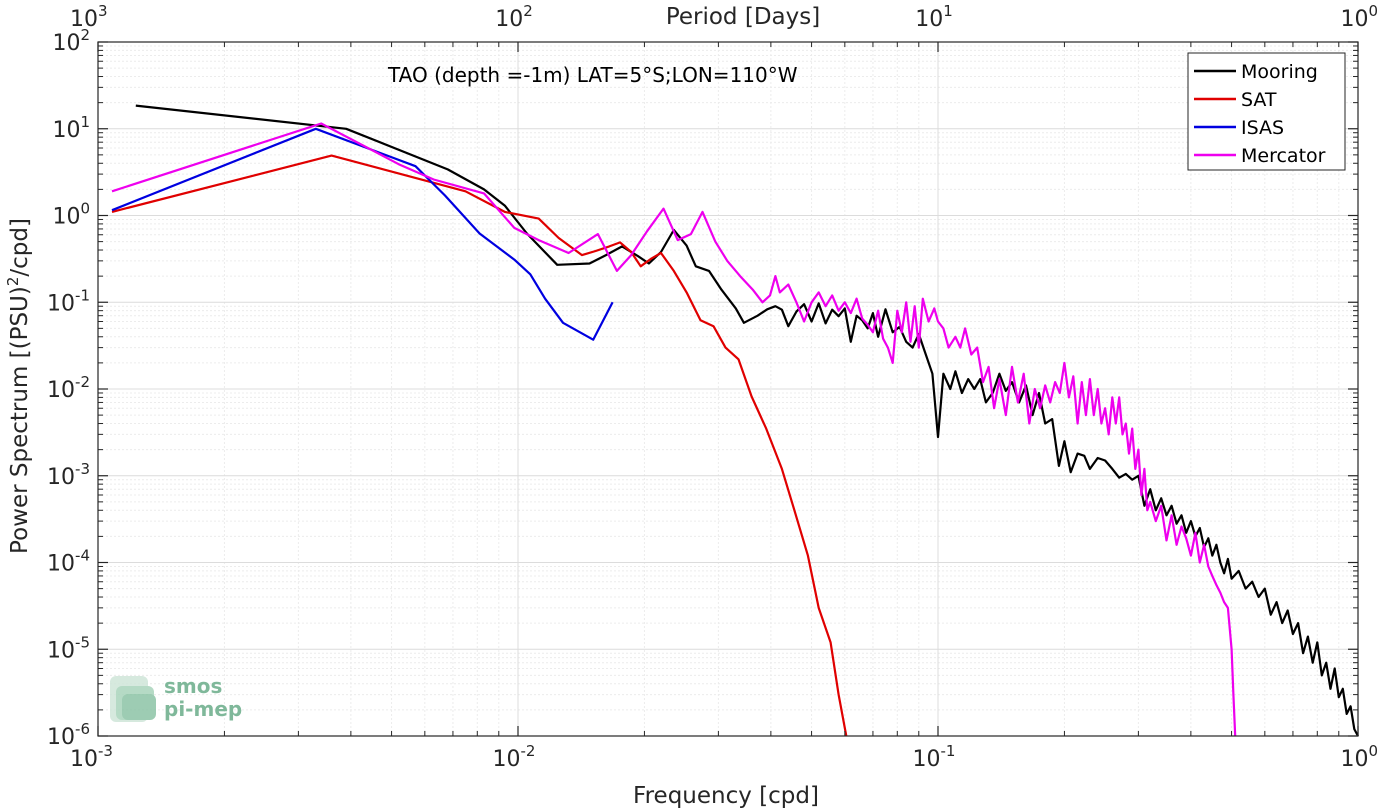 This screenshot has height=809, width=1377. I want to click on x-tick-labels: 10⁻³ 10⁻² 10⁻¹ 10⁰, so click(723, 757).